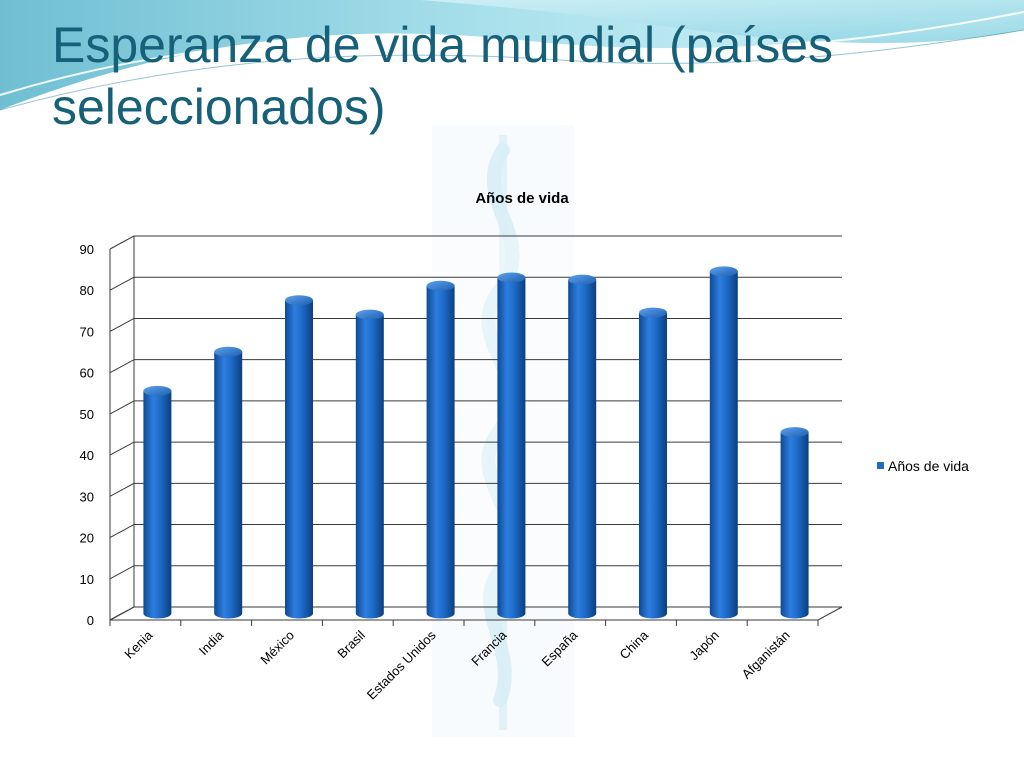 This screenshot has height=768, width=1024. I want to click on x-tick-label: Japón, so click(704, 646).